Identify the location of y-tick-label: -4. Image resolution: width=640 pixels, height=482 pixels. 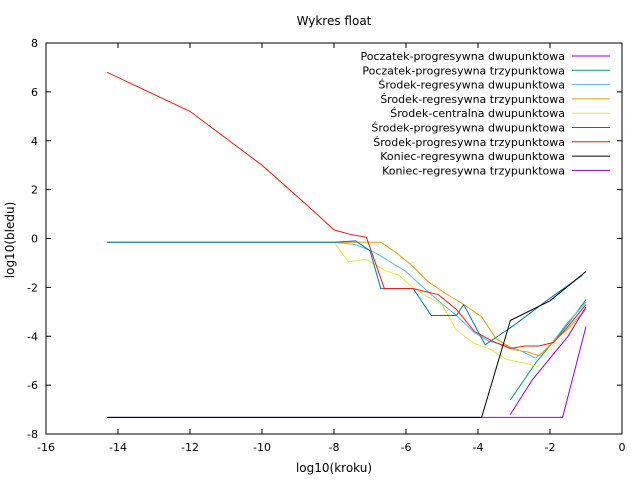
(32, 336).